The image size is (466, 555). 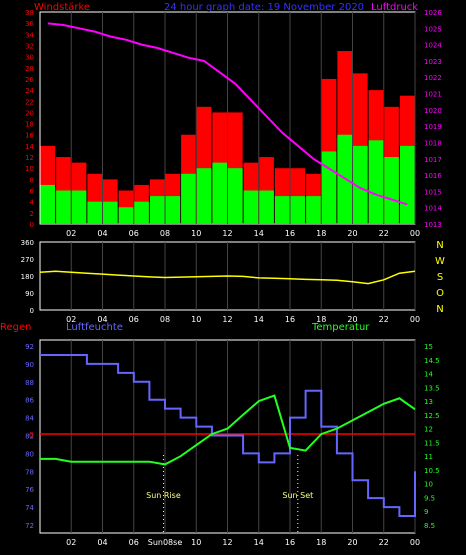 I want to click on humidity-tick-label: 86, so click(x=29, y=401).